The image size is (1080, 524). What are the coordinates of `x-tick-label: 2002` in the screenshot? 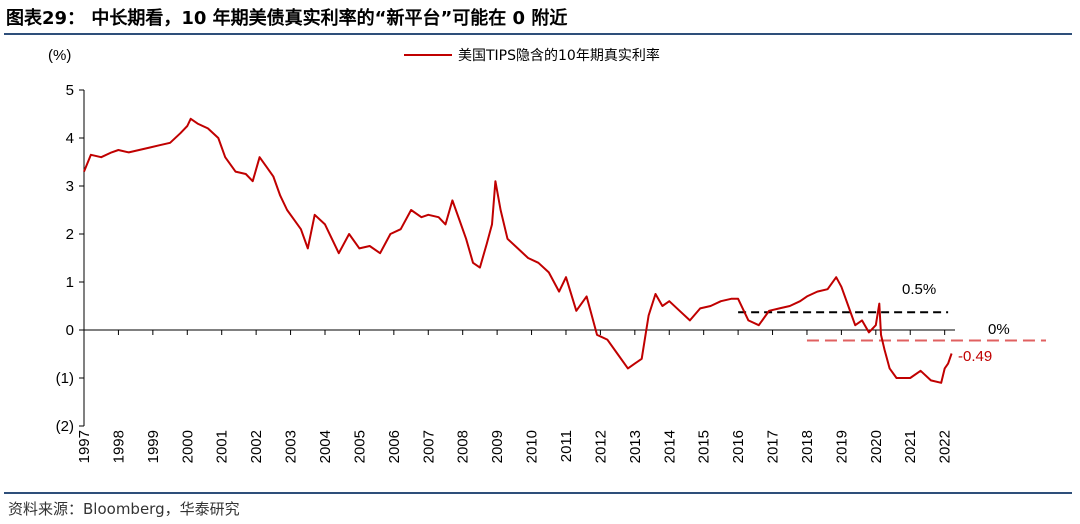 It's located at (256, 446).